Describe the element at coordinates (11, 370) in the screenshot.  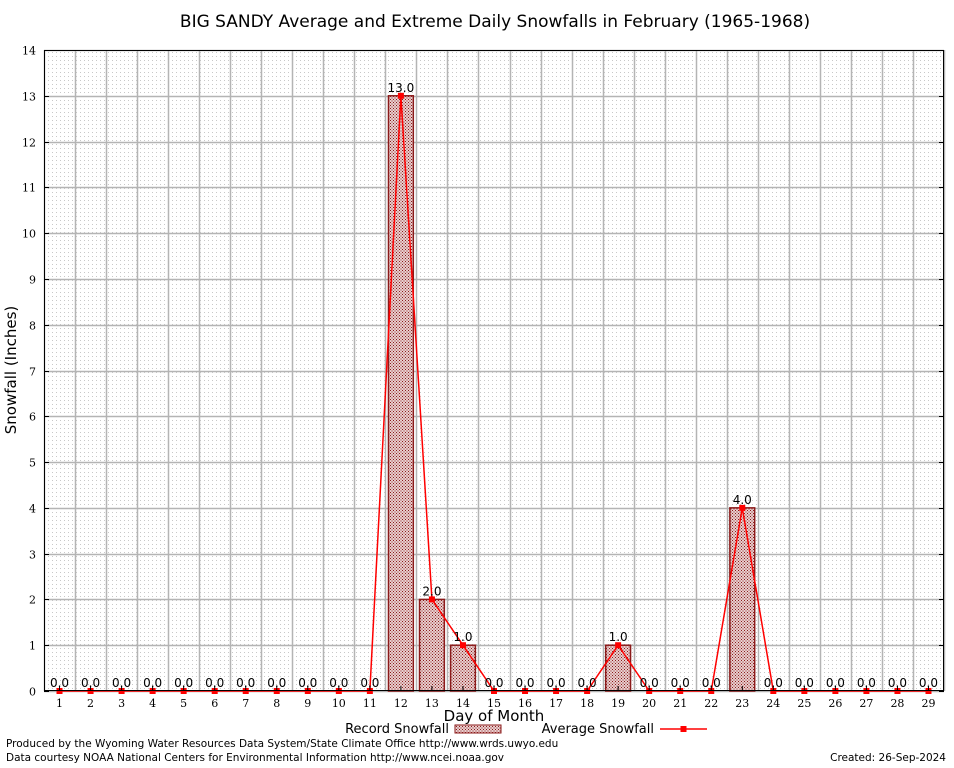
I see `y-axis-label: Snowfall (Inches)` at that location.